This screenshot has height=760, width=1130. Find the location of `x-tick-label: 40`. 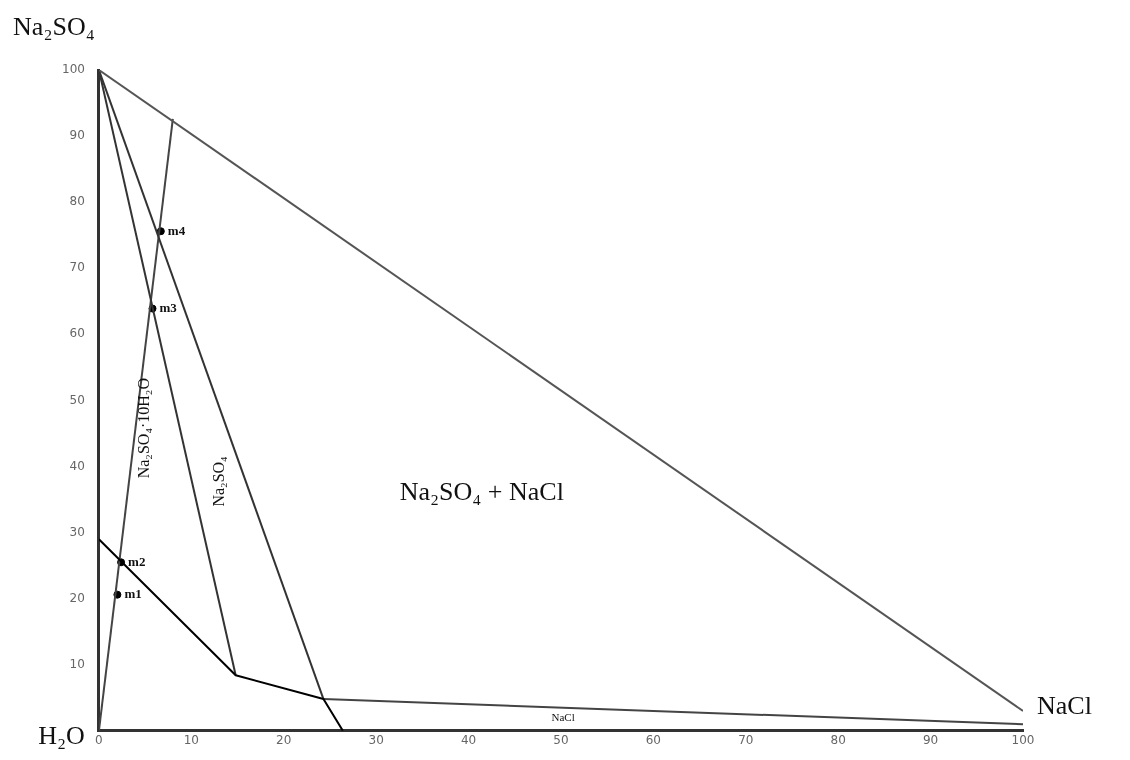

x-tick-label: 40 is located at coordinates (468, 740).